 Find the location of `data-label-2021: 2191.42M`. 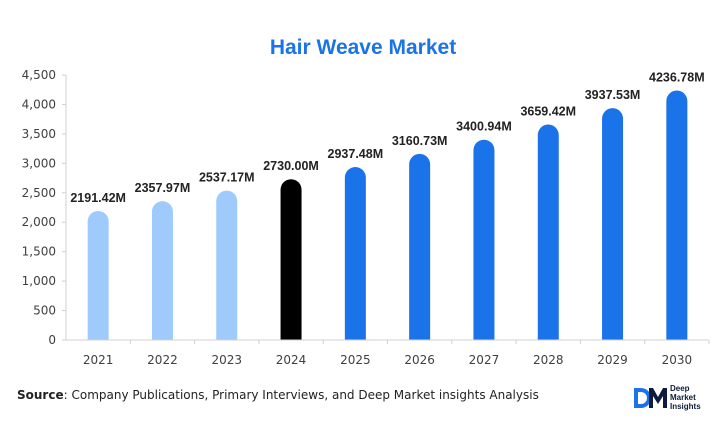

data-label-2021: 2191.42M is located at coordinates (98, 198).